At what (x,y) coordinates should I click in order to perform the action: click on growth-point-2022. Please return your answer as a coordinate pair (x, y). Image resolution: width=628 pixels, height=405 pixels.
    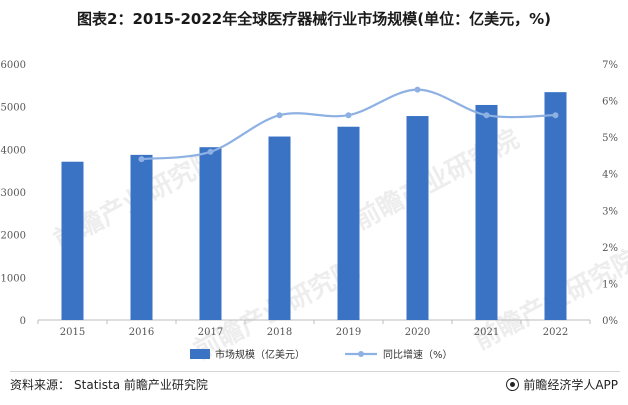
    Looking at the image, I should click on (555, 115).